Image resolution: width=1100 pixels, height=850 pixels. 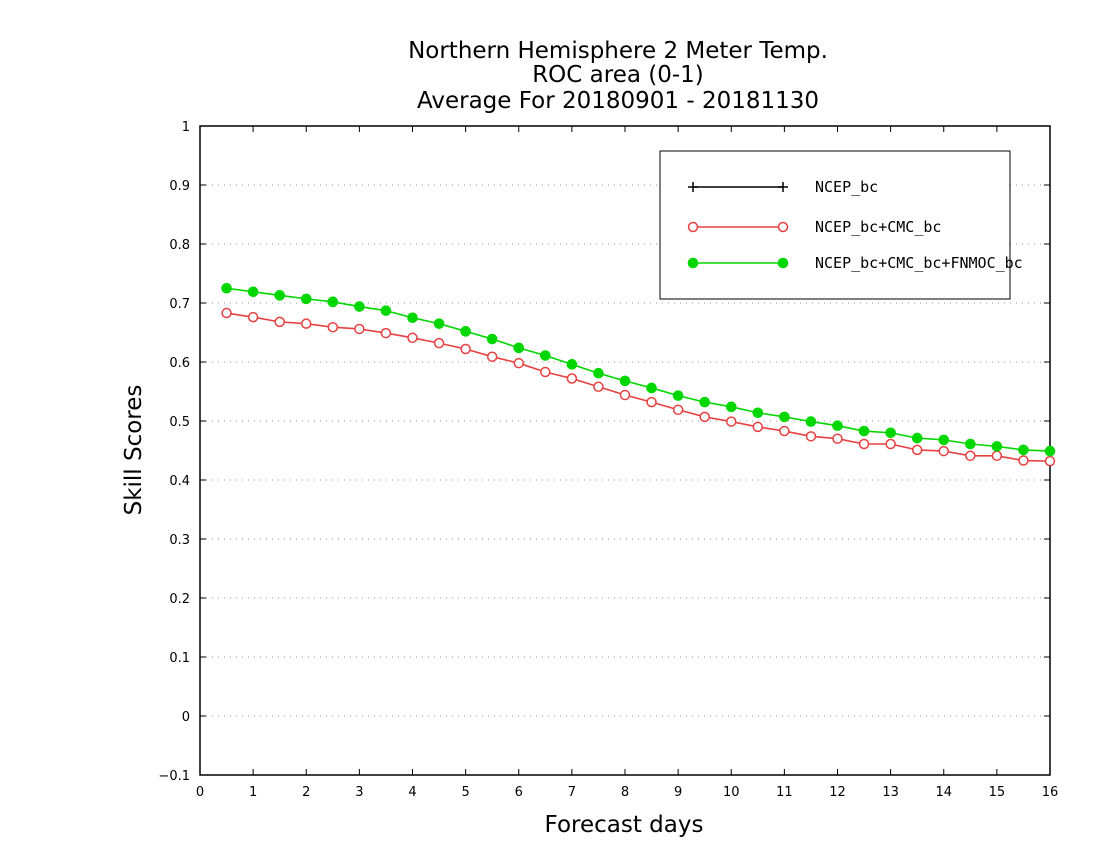 I want to click on y-tick-label: 0.6, so click(x=179, y=363).